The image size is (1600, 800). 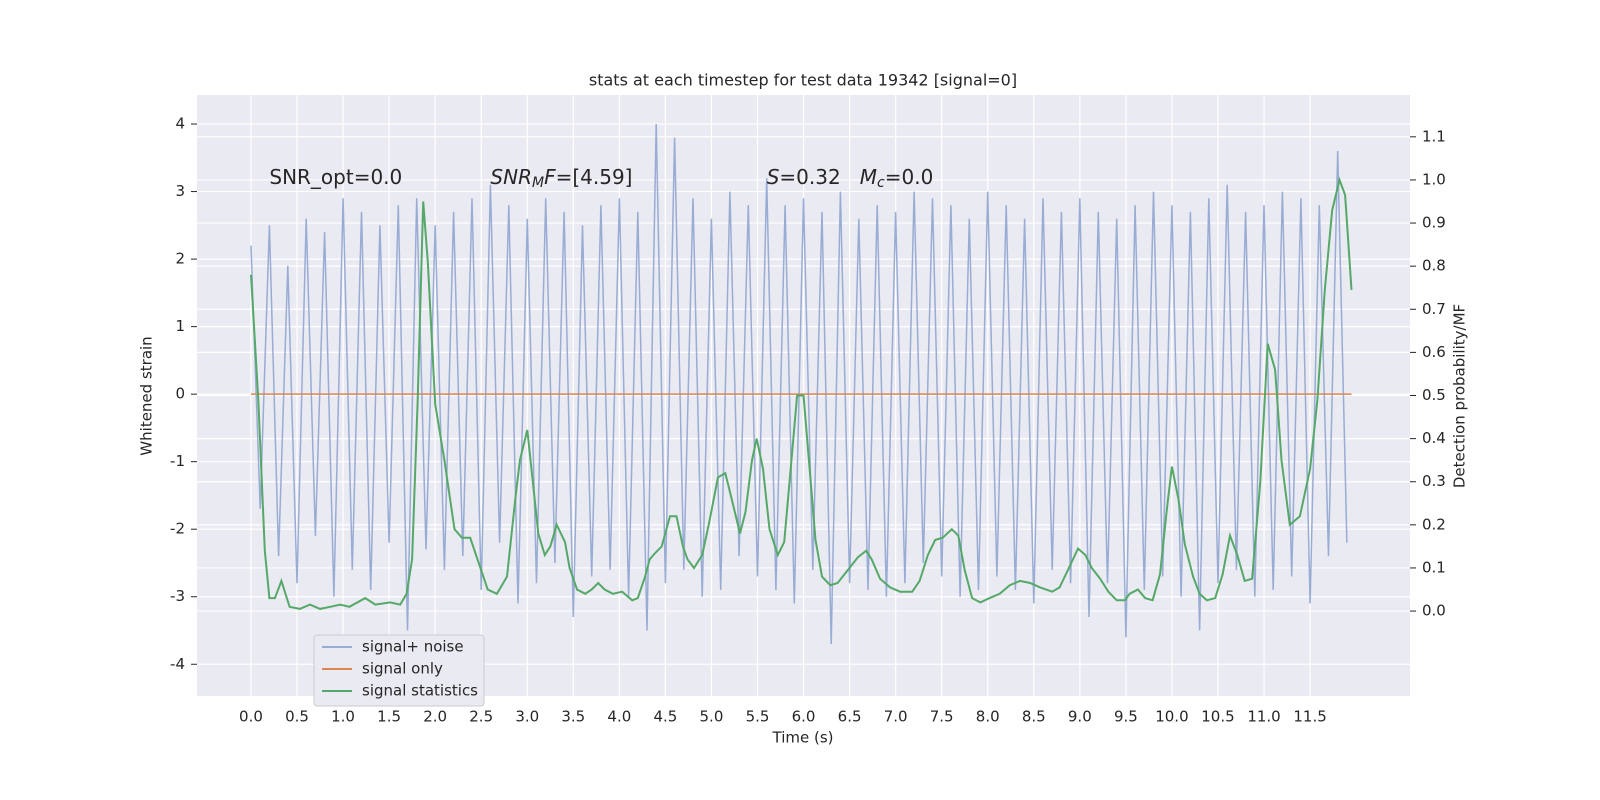 What do you see at coordinates (177, 664) in the screenshot?
I see `y-tick-label: -4` at bounding box center [177, 664].